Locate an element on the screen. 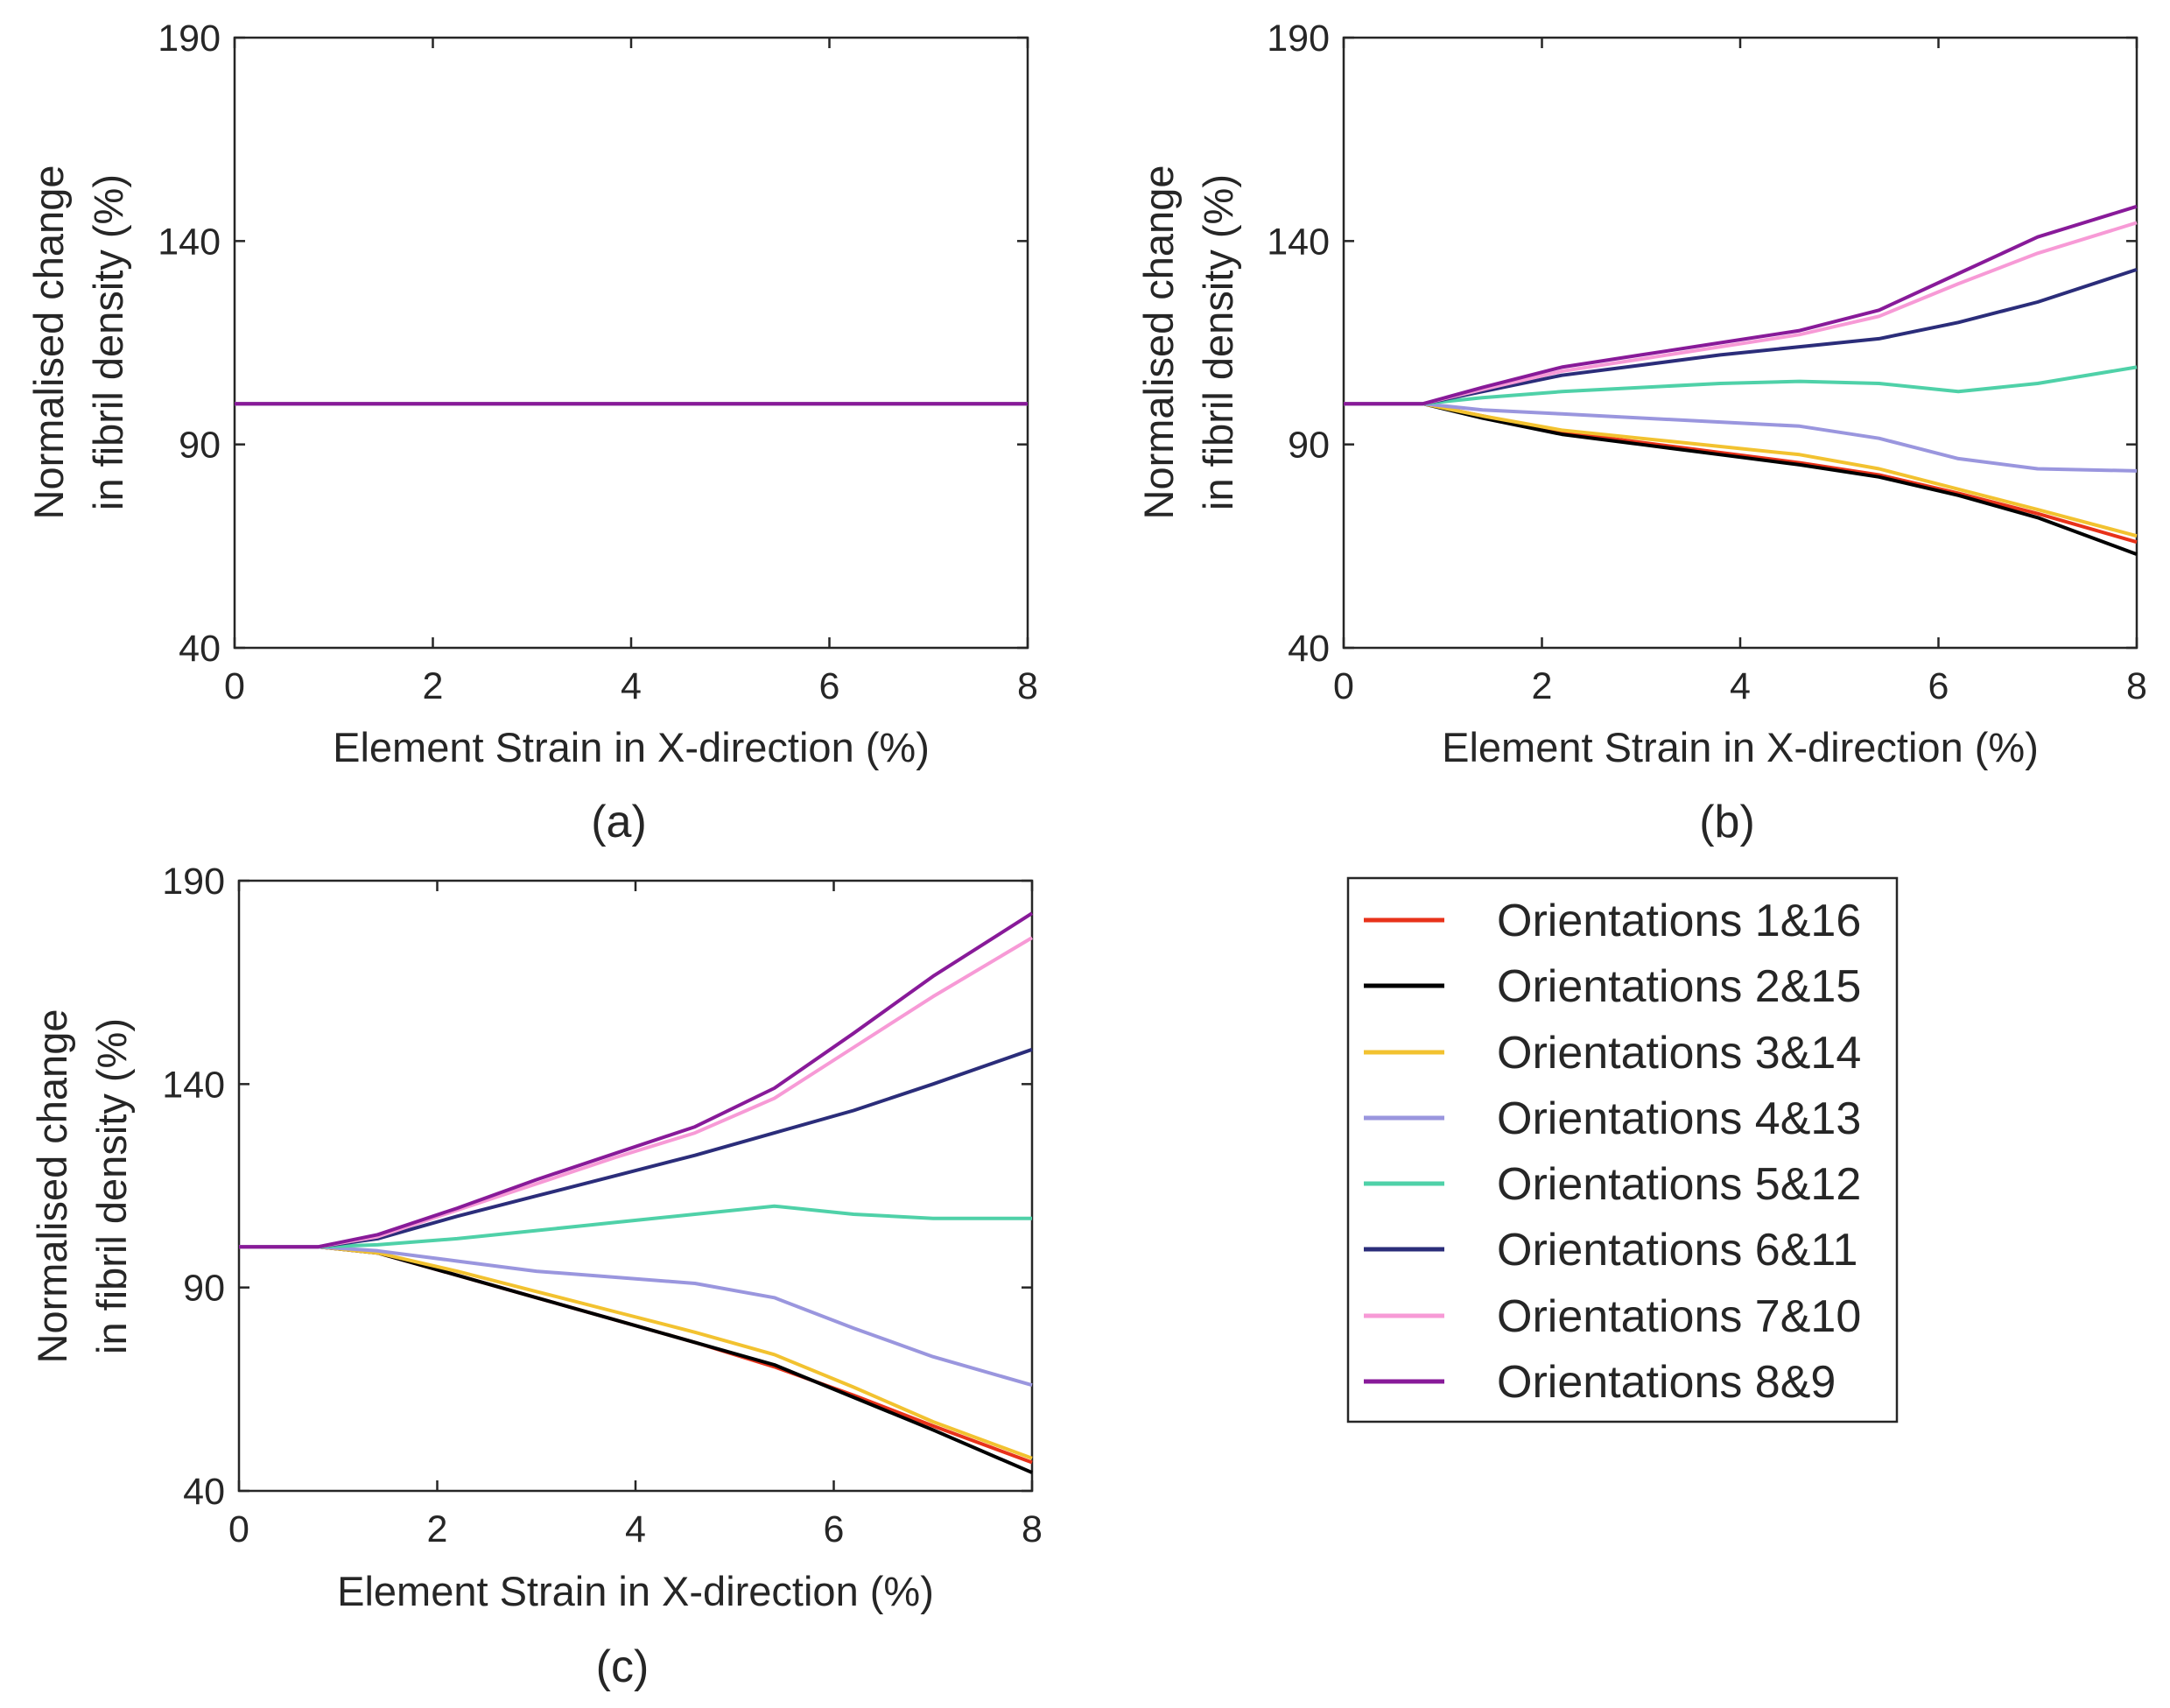  legend-label: Orientations 3&14 is located at coordinates (1679, 1054).